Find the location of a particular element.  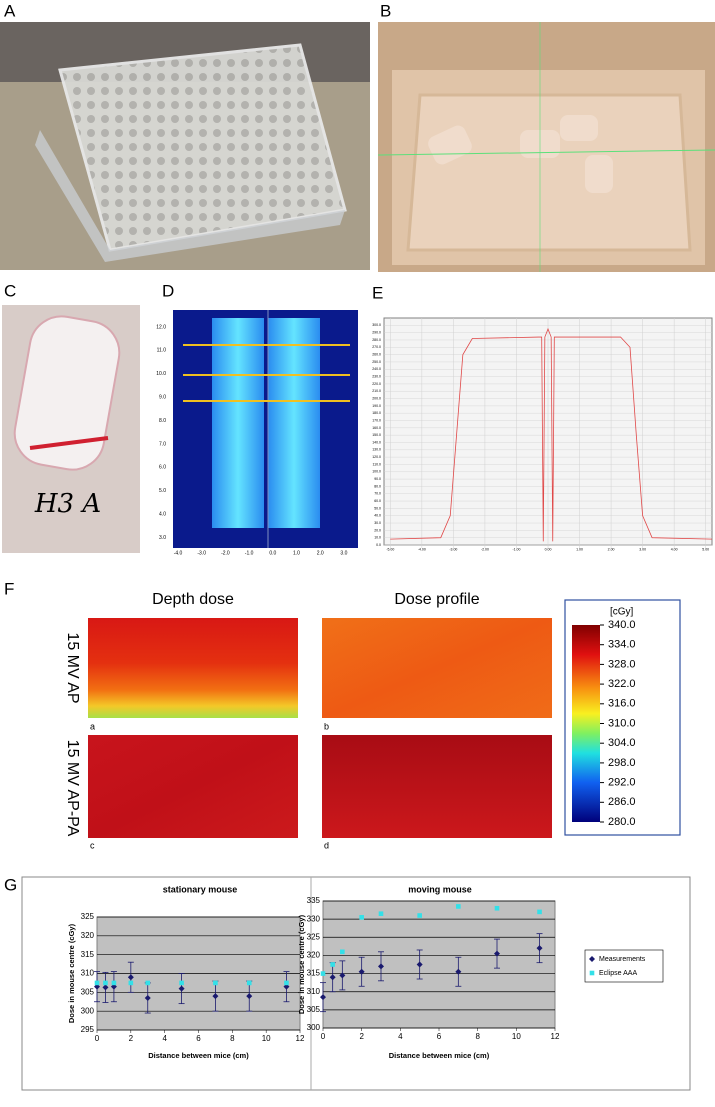

y-tick-label: 310 is located at coordinates (88, 973).